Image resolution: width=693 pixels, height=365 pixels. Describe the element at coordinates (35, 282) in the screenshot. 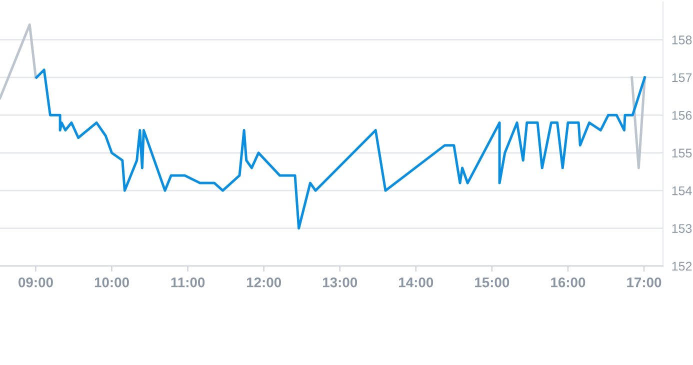

I see `x-tick-label: 09:00` at that location.